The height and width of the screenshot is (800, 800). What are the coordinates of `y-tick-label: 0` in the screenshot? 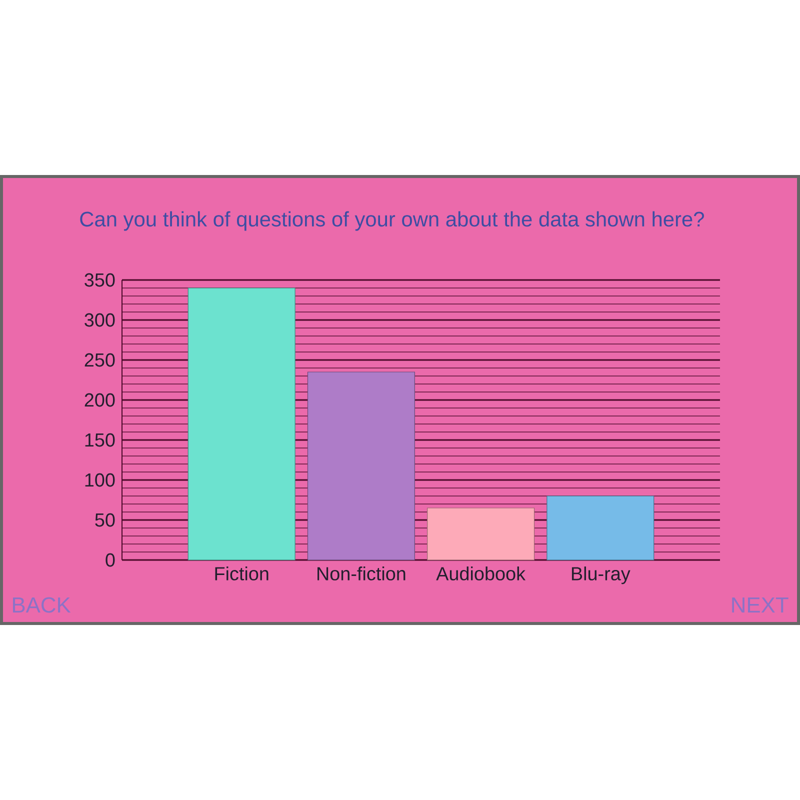 It's located at (110, 560).